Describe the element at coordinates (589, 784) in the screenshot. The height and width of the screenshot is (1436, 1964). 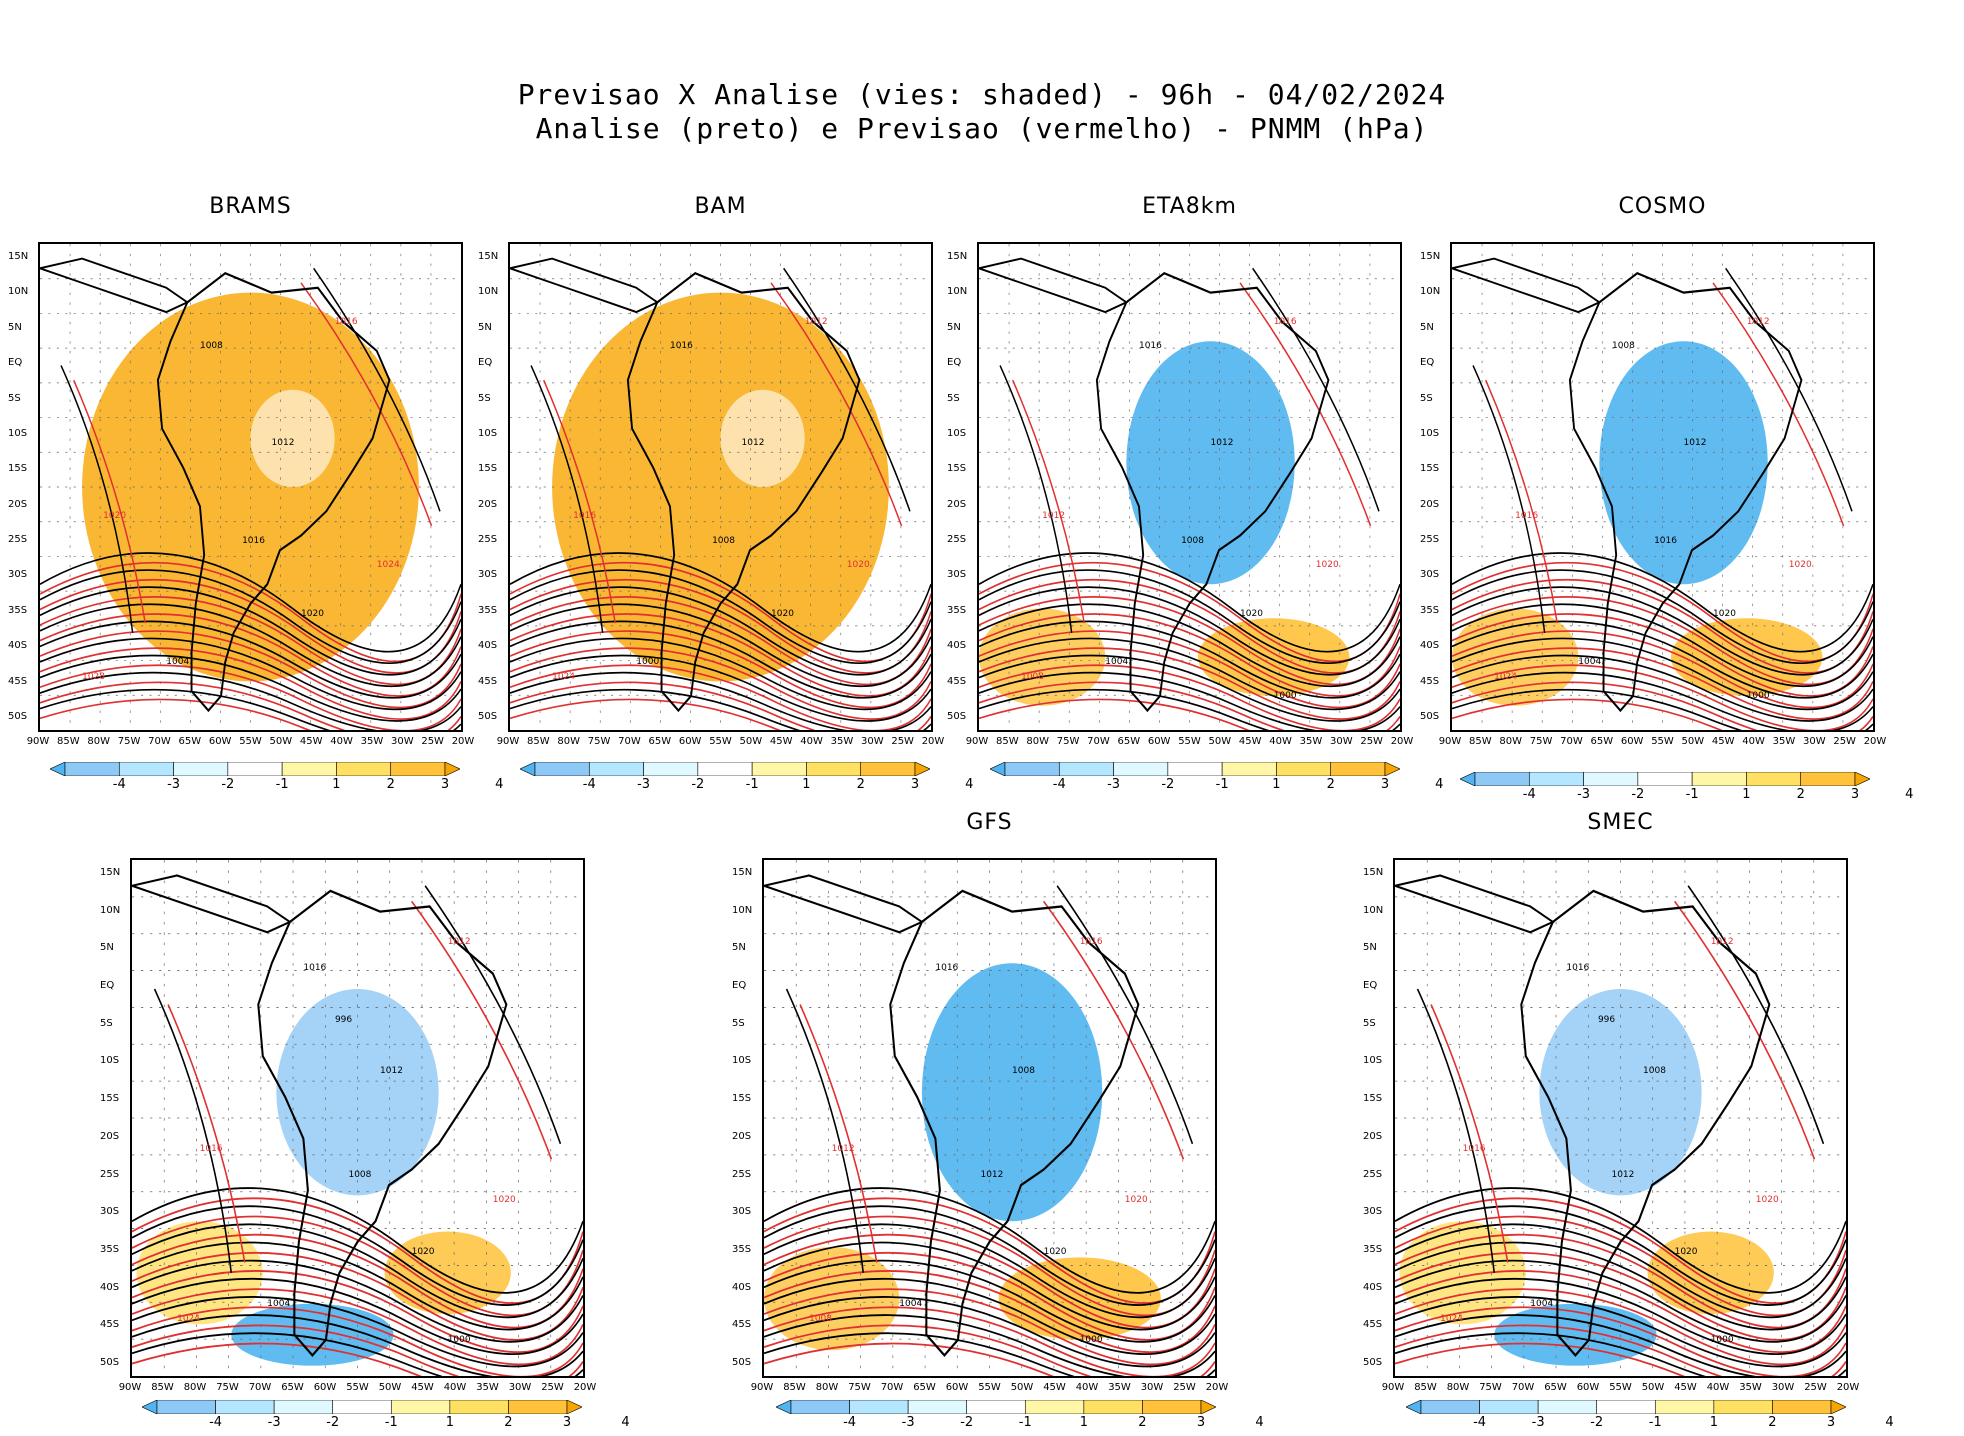
I see `colorbar-tick-label: -4` at that location.